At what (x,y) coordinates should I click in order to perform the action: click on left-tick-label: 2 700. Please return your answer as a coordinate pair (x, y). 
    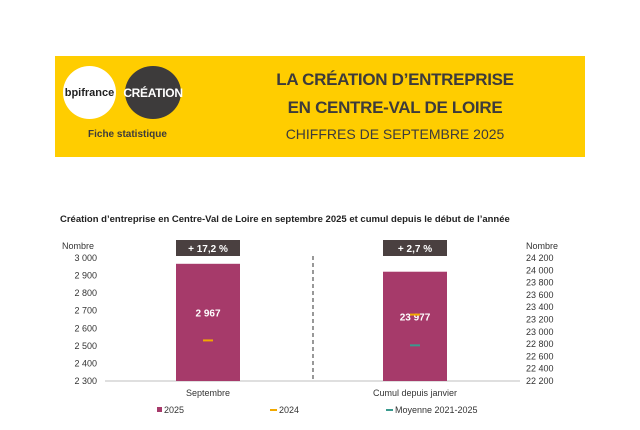
    Looking at the image, I should click on (85, 311).